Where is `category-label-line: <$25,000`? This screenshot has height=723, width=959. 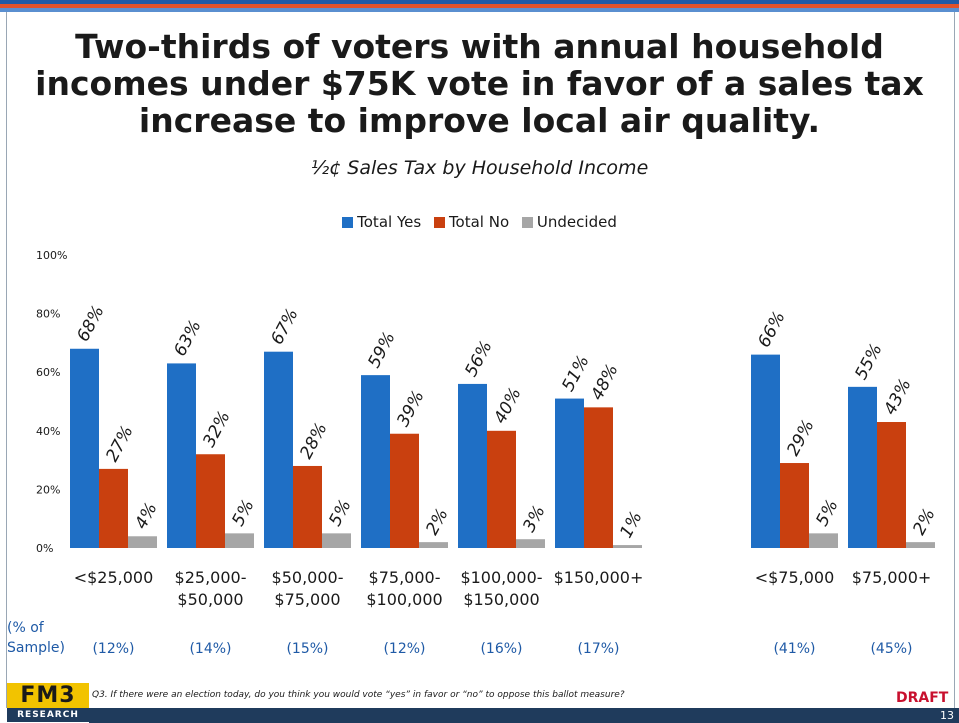 category-label-line: <$25,000 is located at coordinates (114, 577).